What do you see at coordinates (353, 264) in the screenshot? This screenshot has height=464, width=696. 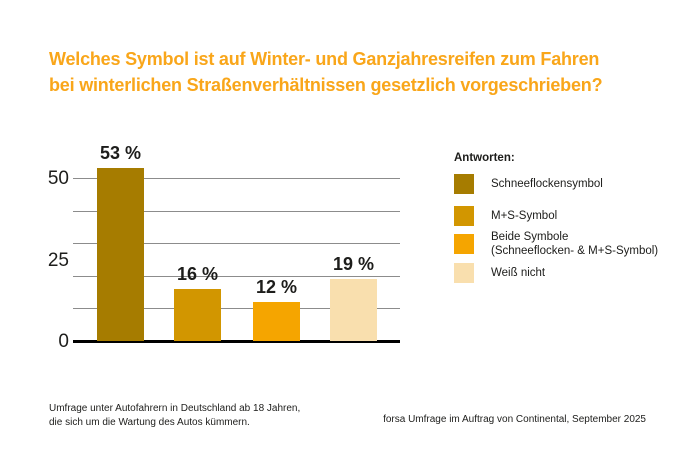 I see `bar-value-label-weiß-nicht: 19 %` at bounding box center [353, 264].